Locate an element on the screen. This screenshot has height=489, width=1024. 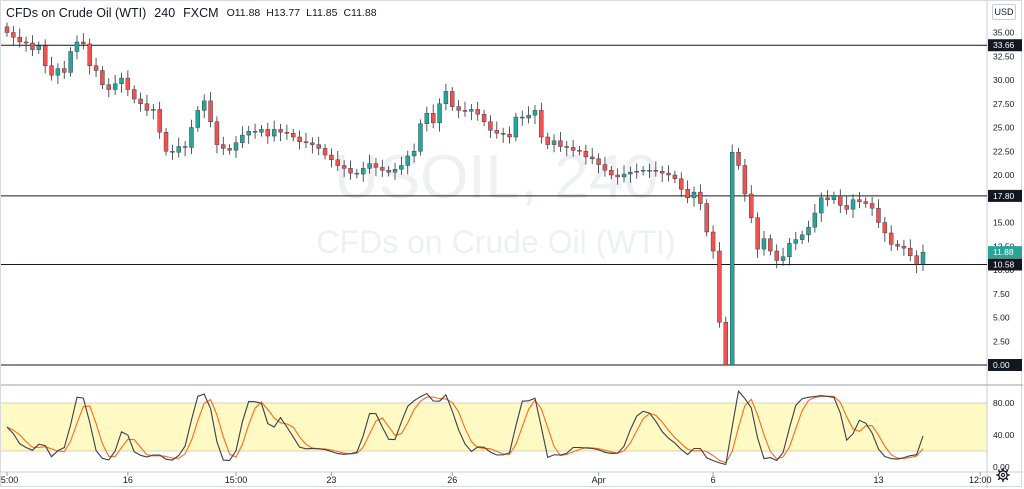
oscillator-tick-label: 40.00 is located at coordinates (1004, 435).